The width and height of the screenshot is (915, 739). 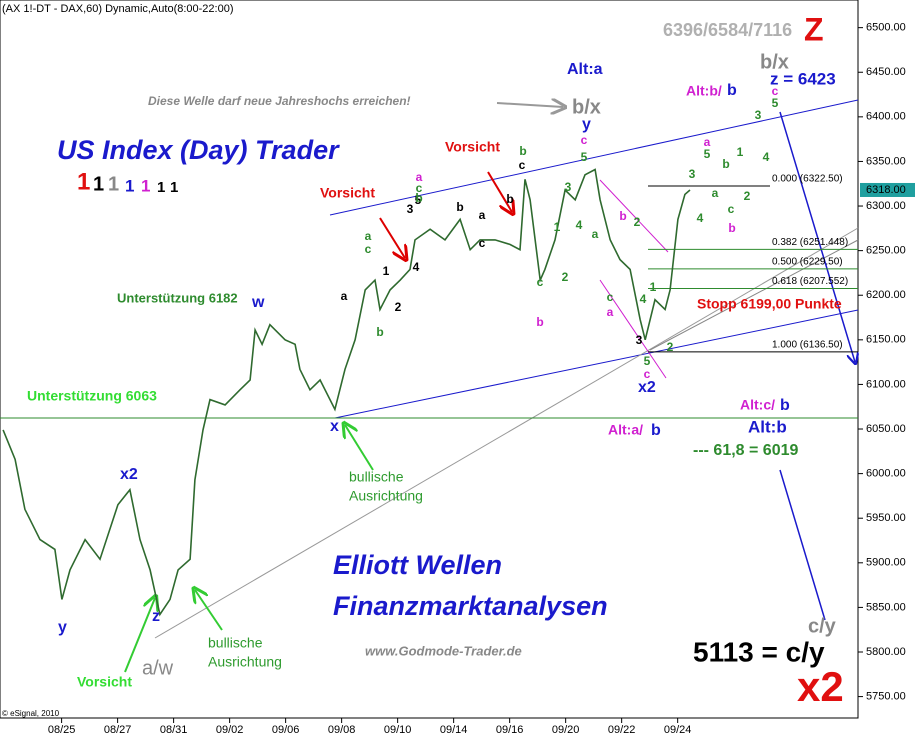 I want to click on z-mark: Z, so click(x=814, y=29).